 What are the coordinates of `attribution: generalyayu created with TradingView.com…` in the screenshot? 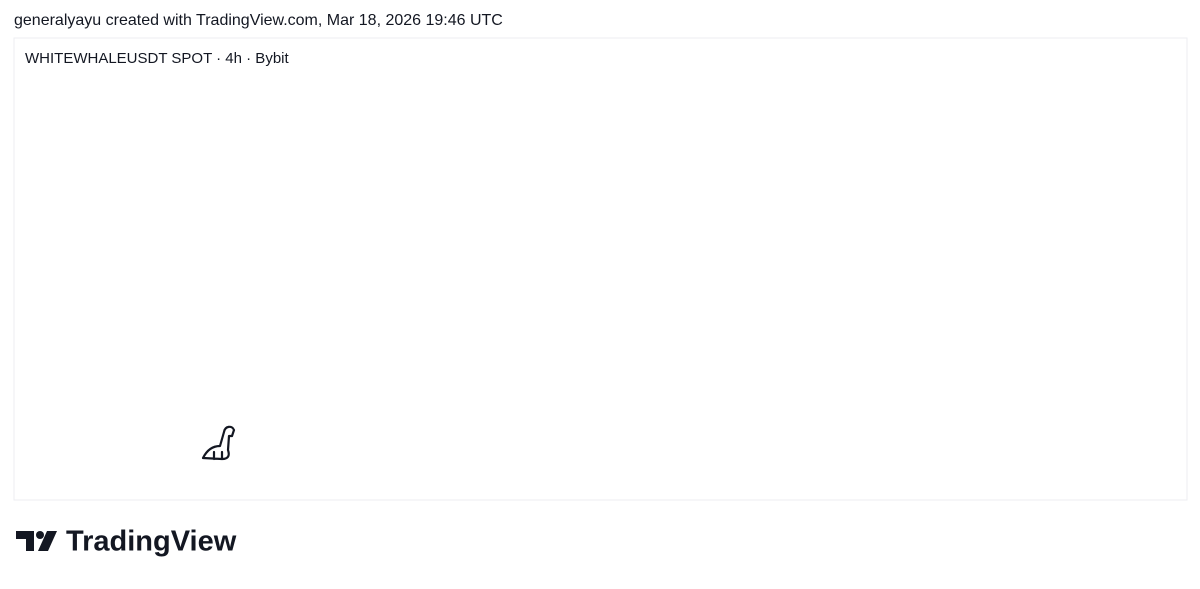 It's located at (258, 20).